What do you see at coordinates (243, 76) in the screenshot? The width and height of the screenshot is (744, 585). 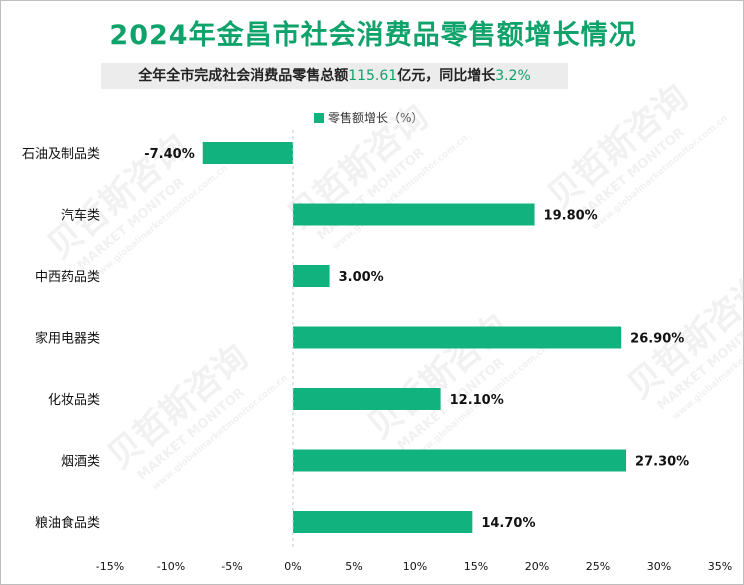 I see `subtitle-prefix: 全年全市完成社会消费品零售总额` at bounding box center [243, 76].